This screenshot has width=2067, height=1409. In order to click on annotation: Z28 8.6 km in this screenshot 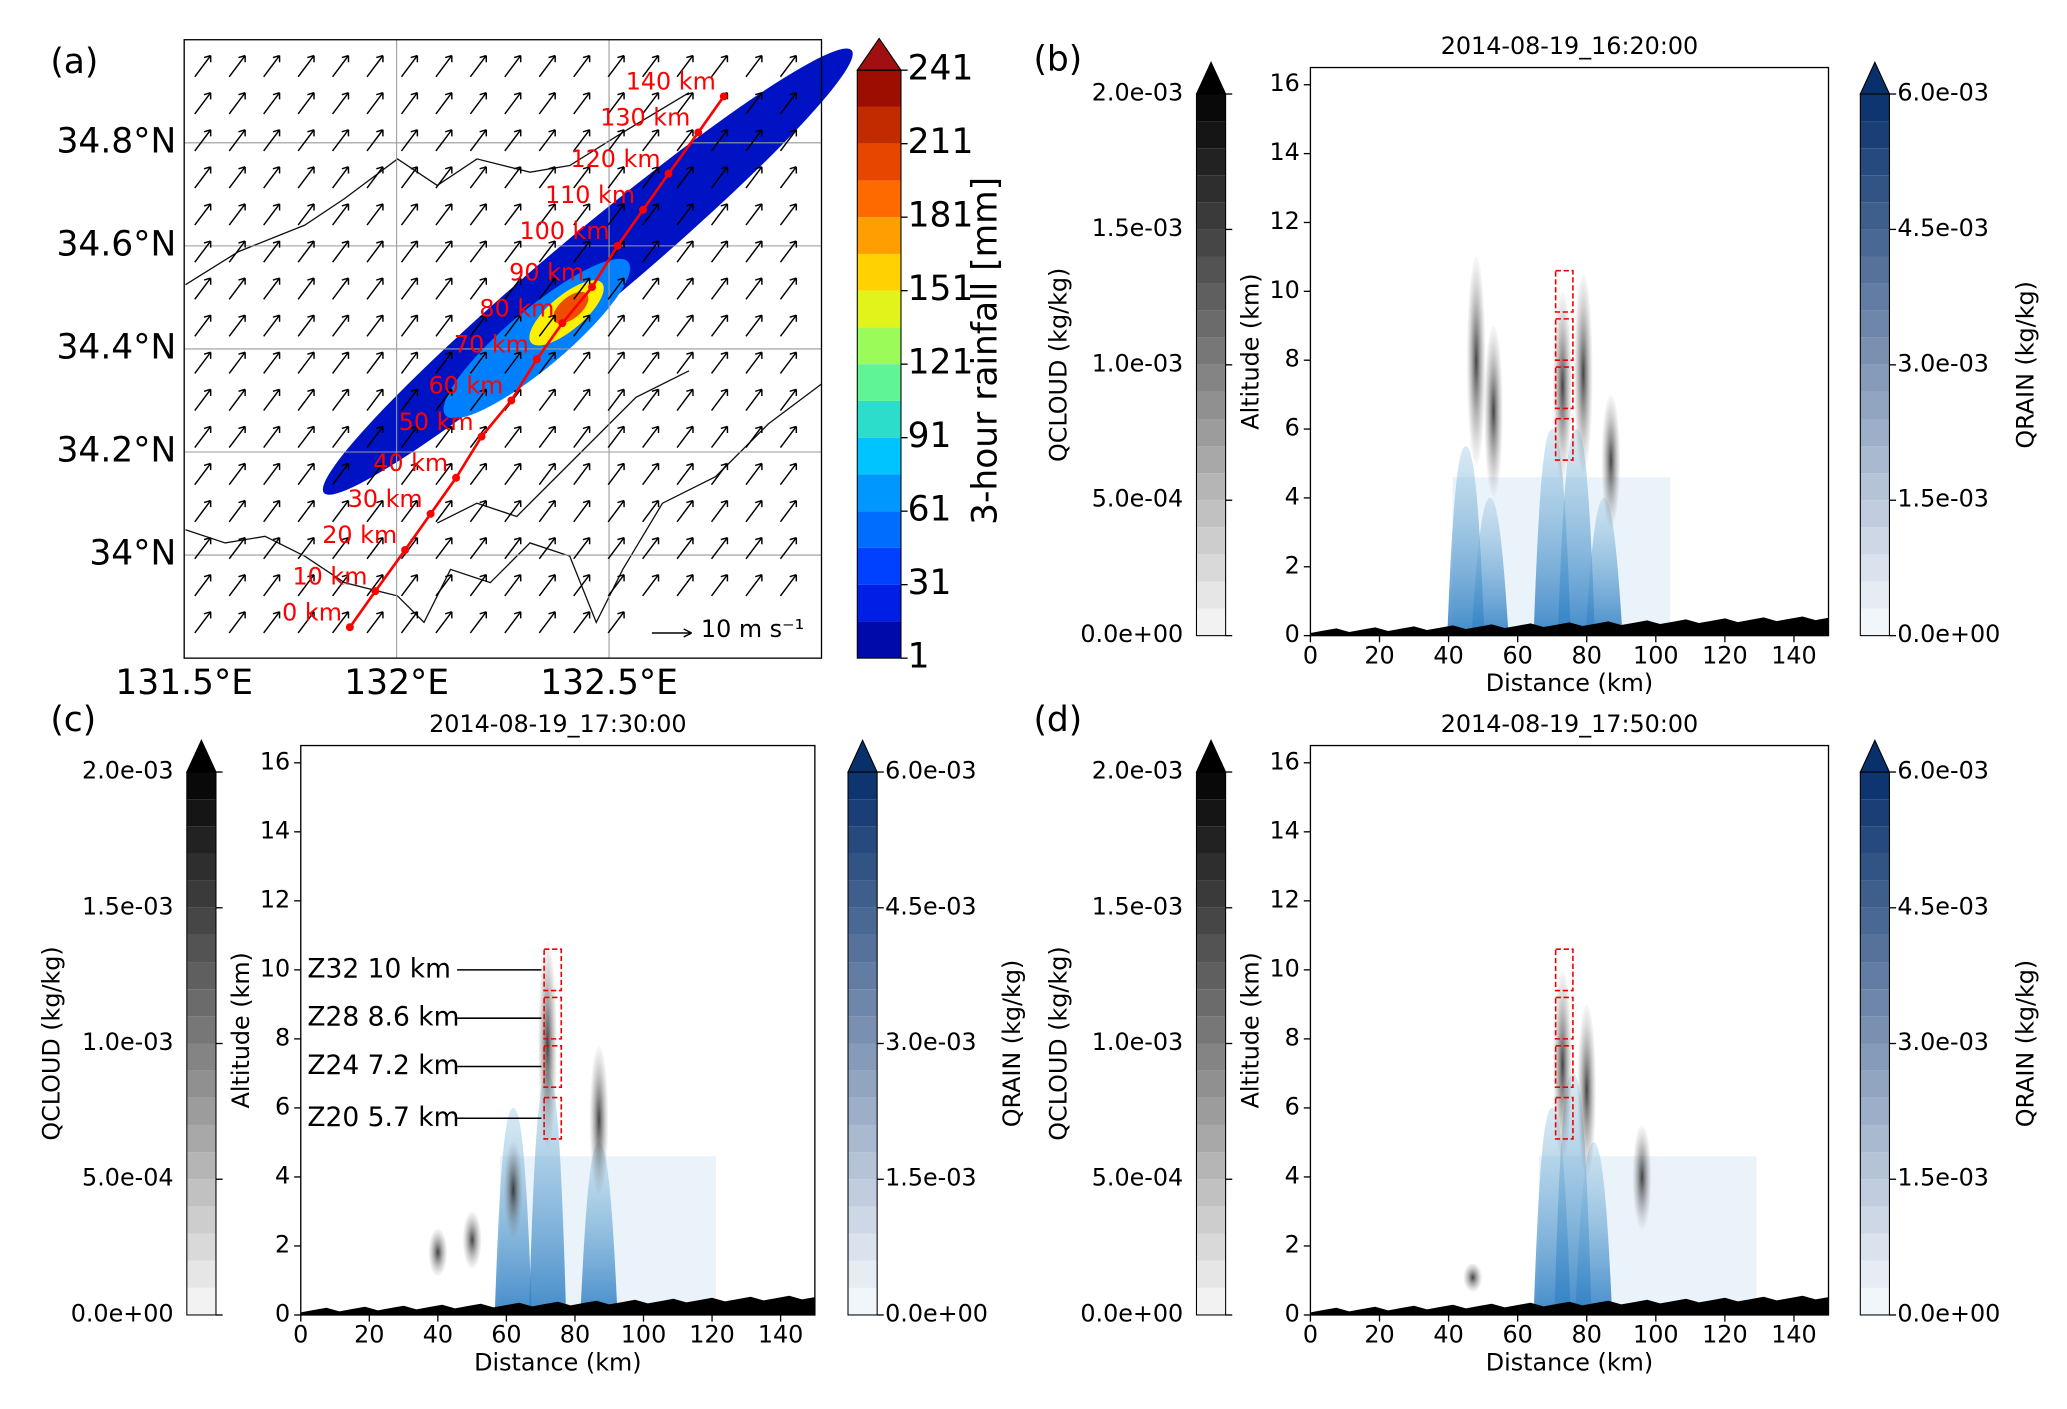, I will do `click(383, 1017)`.